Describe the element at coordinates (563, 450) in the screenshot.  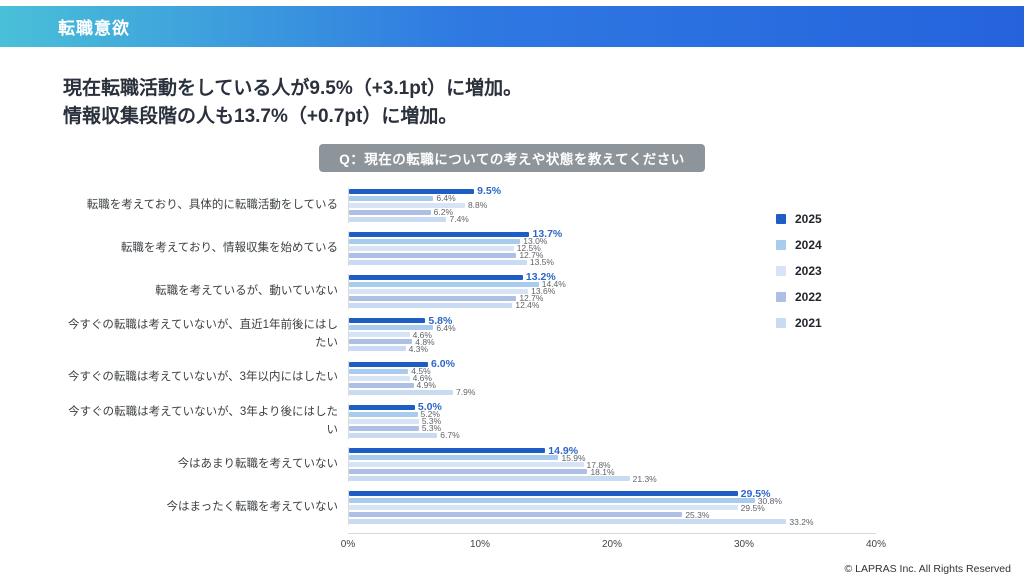
I see `value-label-2025: 14.9%` at that location.